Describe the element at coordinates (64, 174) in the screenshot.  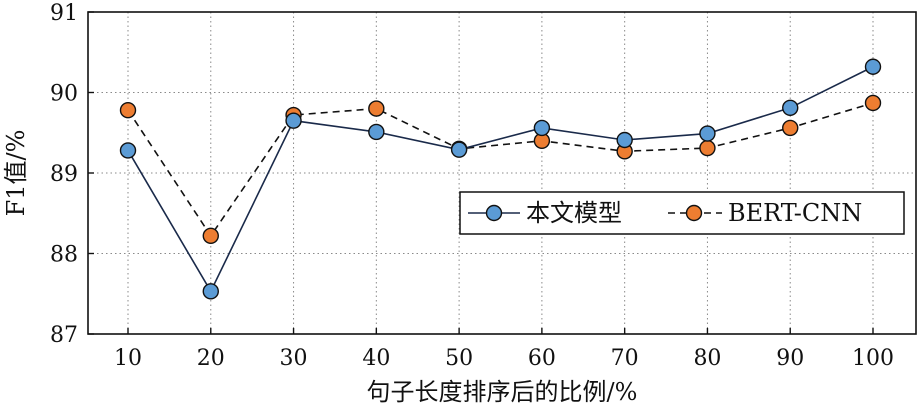
I see `y-tick-label: 89` at that location.